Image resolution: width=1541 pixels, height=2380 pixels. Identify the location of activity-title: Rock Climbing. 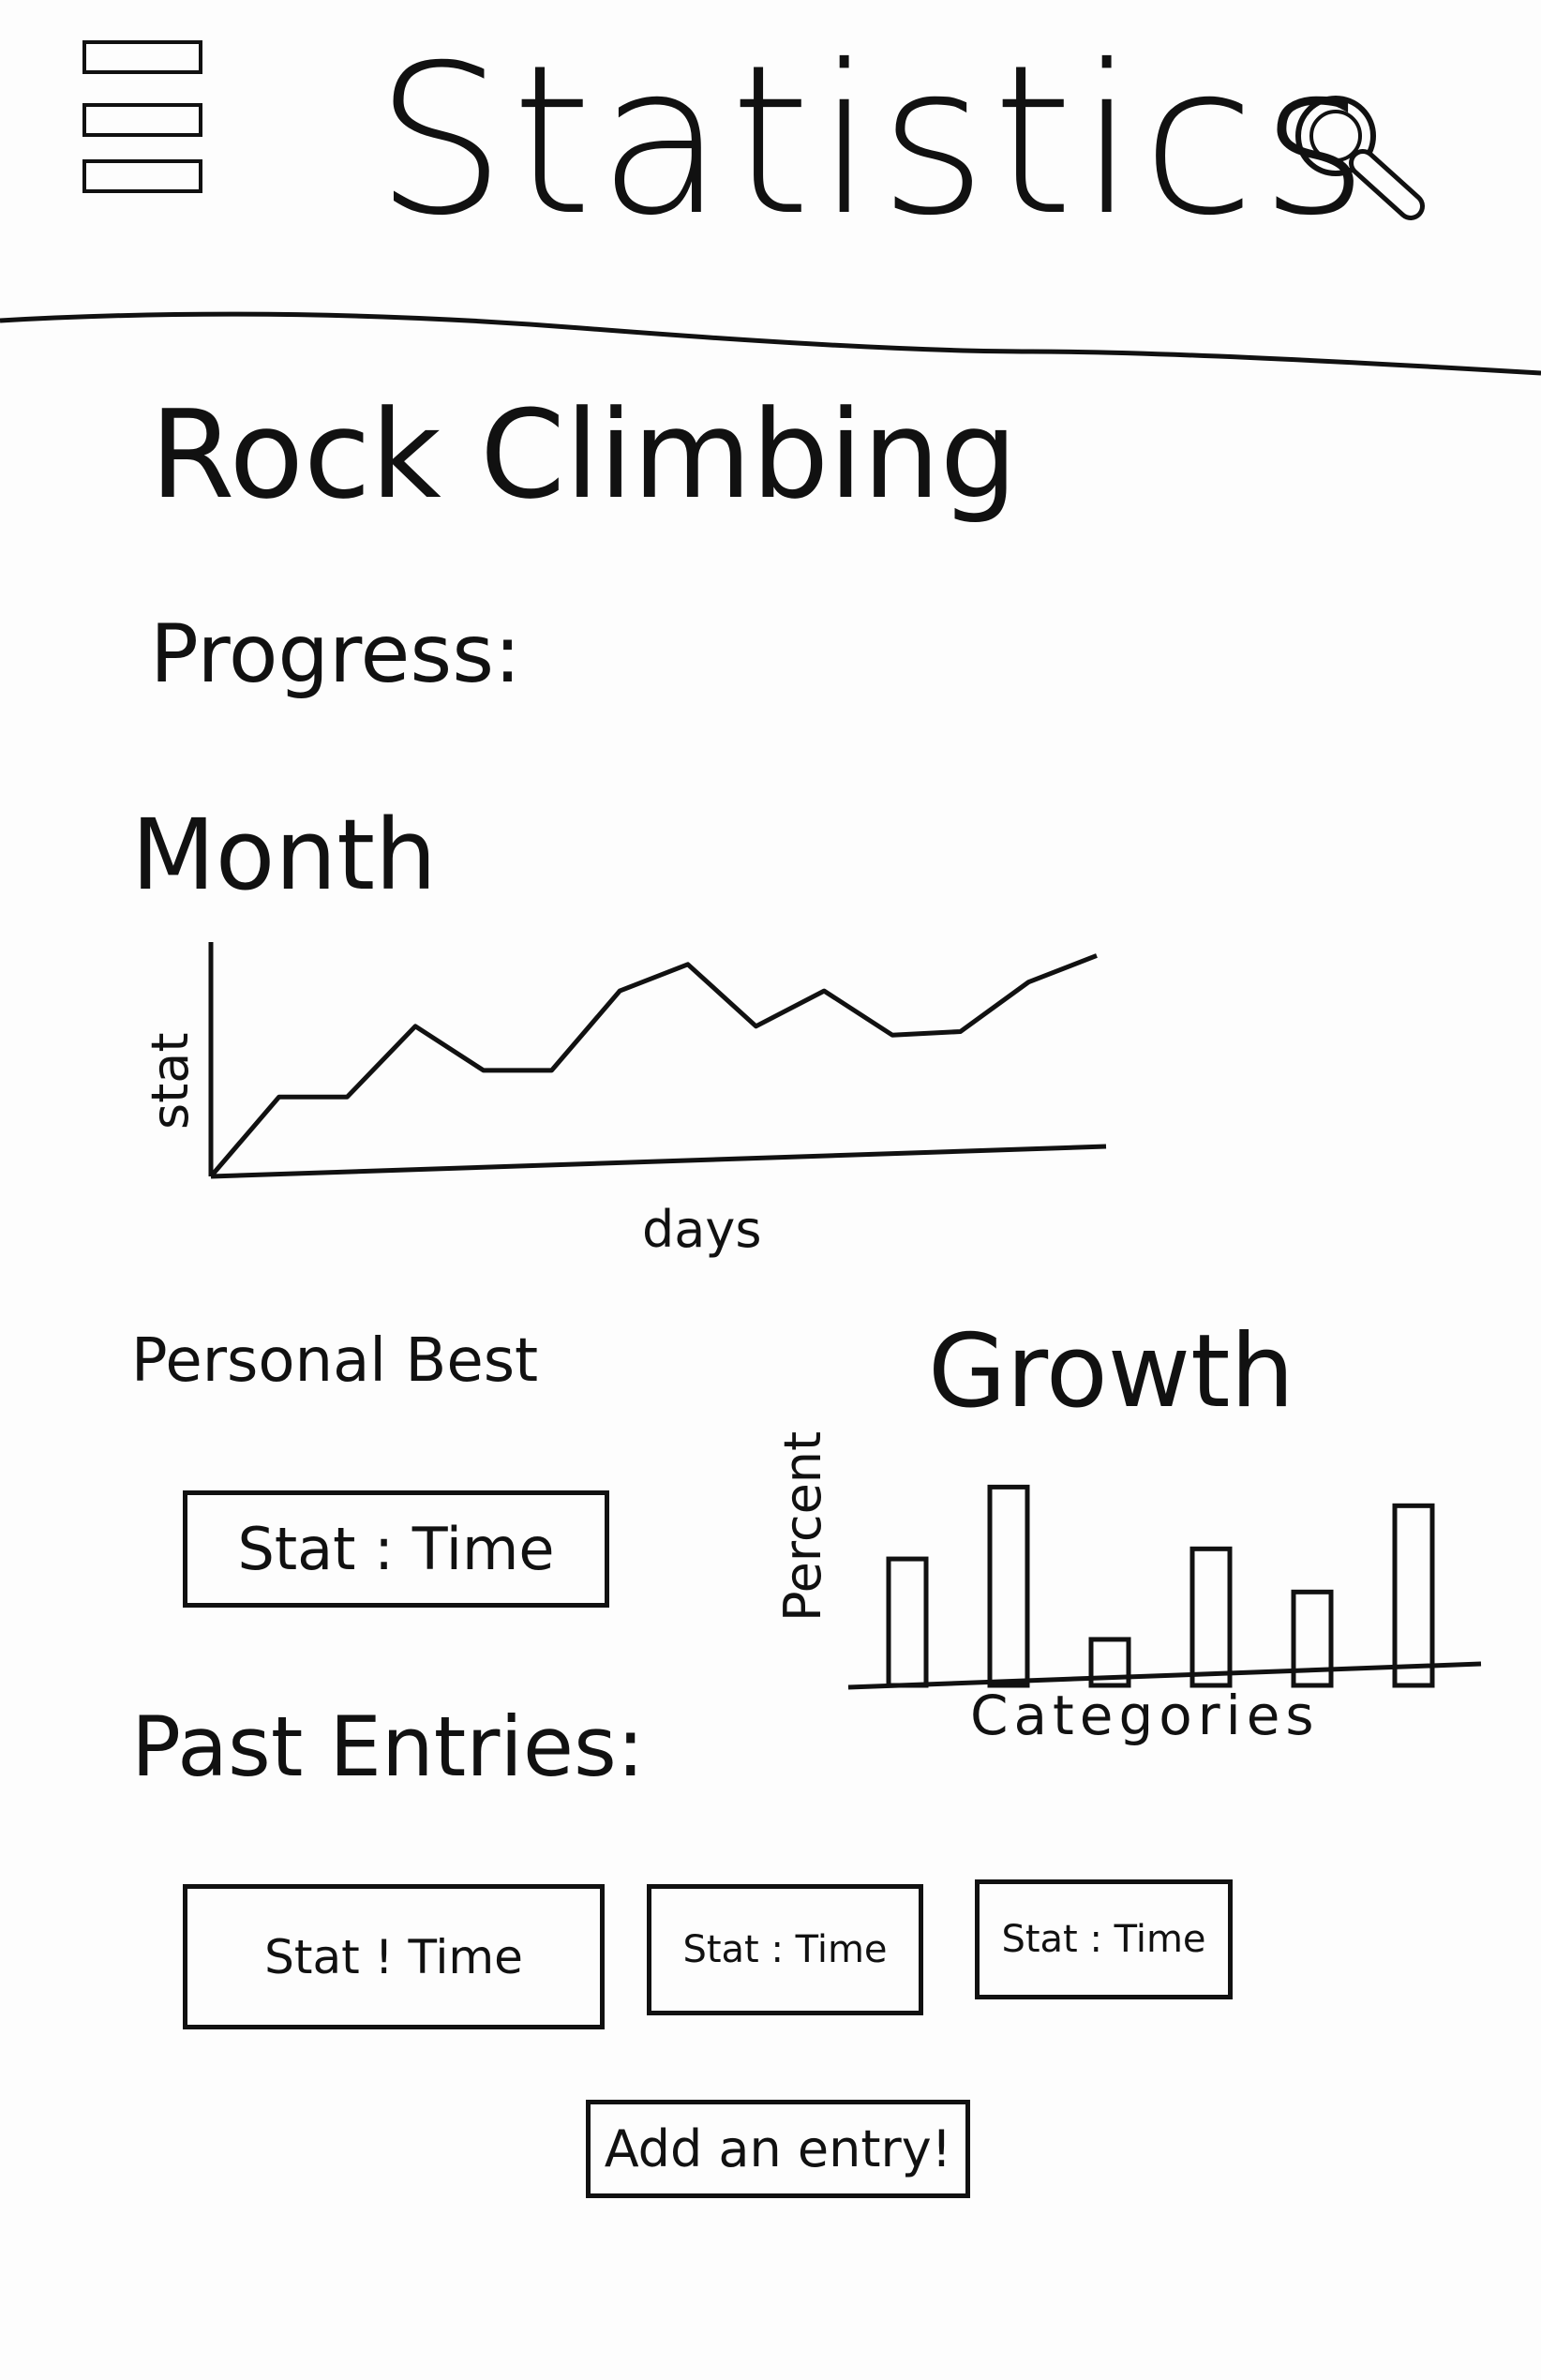
(584, 454).